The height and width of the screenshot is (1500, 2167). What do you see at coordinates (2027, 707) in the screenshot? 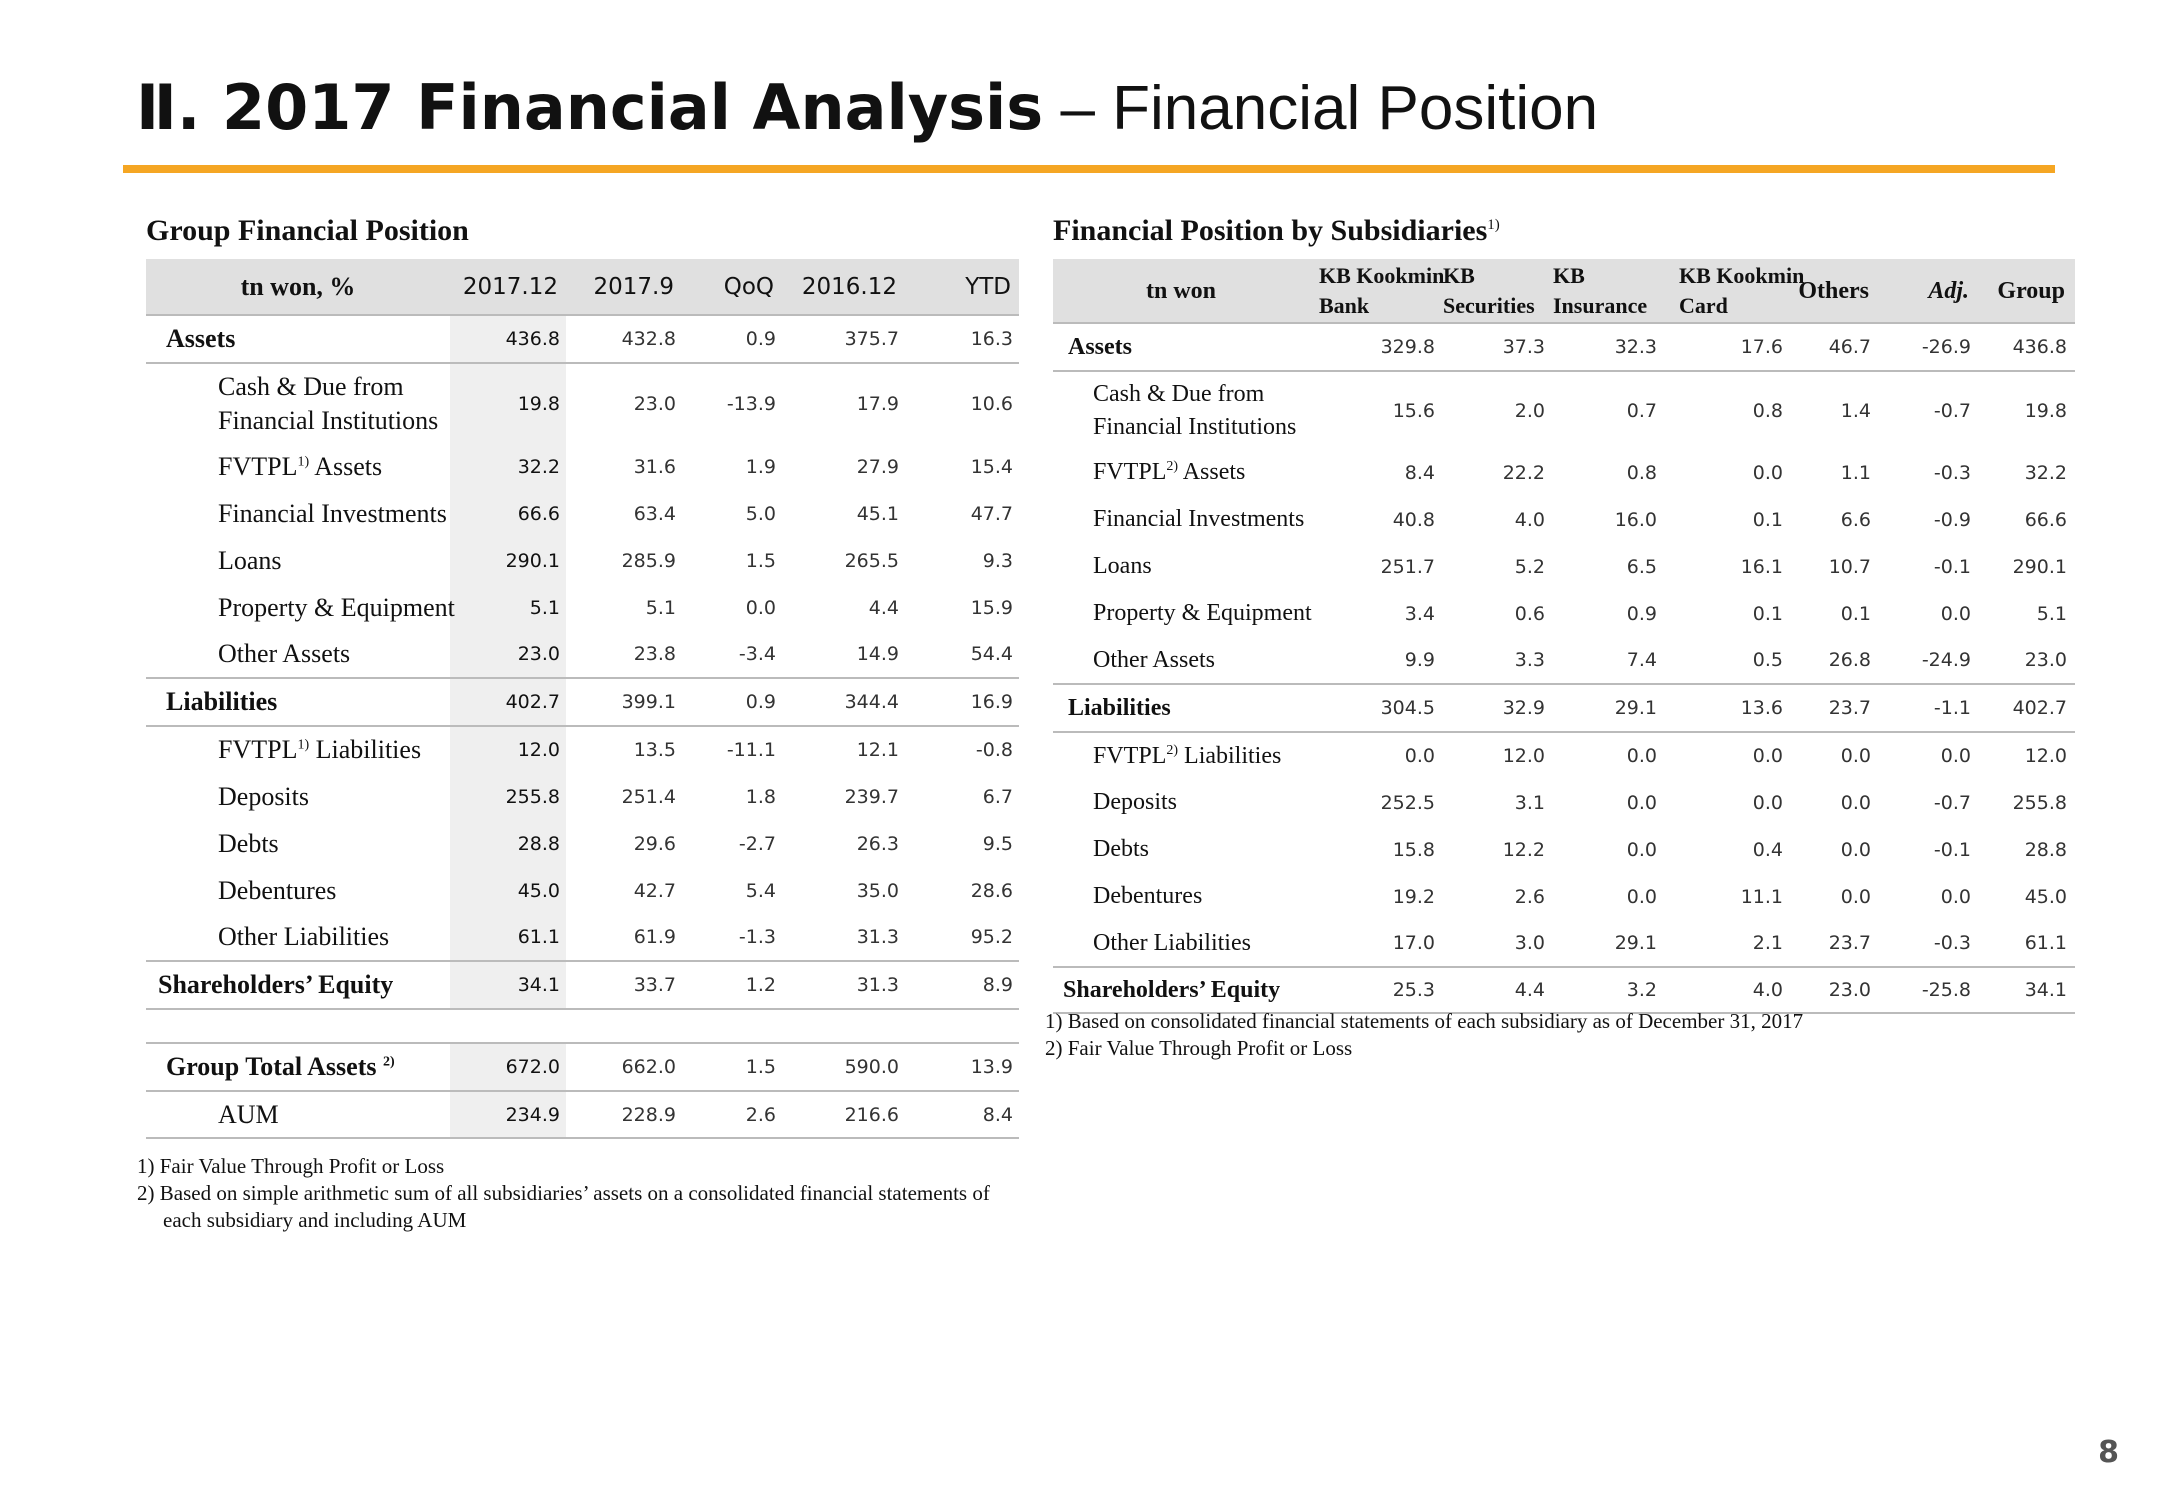
I see `cell: 402.7` at bounding box center [2027, 707].